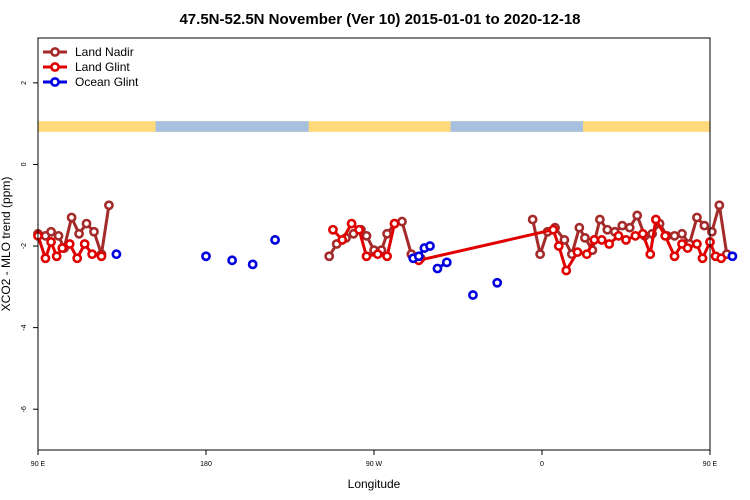 The image size is (750, 500). Describe the element at coordinates (24, 246) in the screenshot. I see `y-tick-label: -2` at that location.